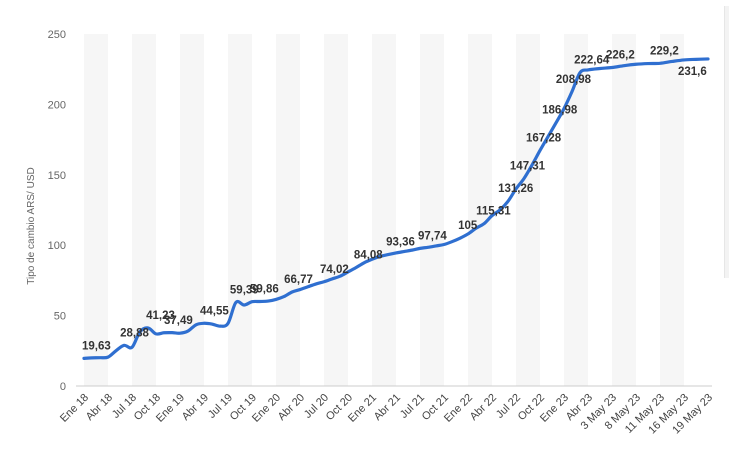  What do you see at coordinates (60, 317) in the screenshot?
I see `y-tick-label: 50` at bounding box center [60, 317].